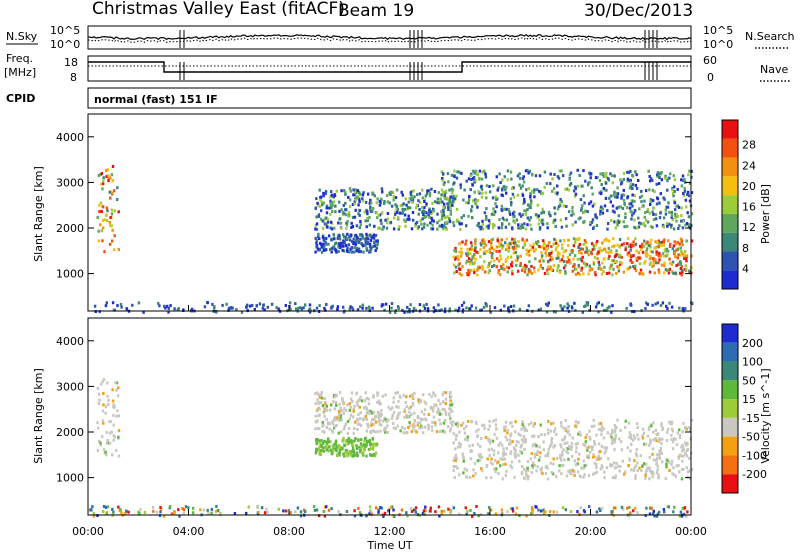  Describe the element at coordinates (389, 39) in the screenshot. I see `sky-noise-trace` at that location.